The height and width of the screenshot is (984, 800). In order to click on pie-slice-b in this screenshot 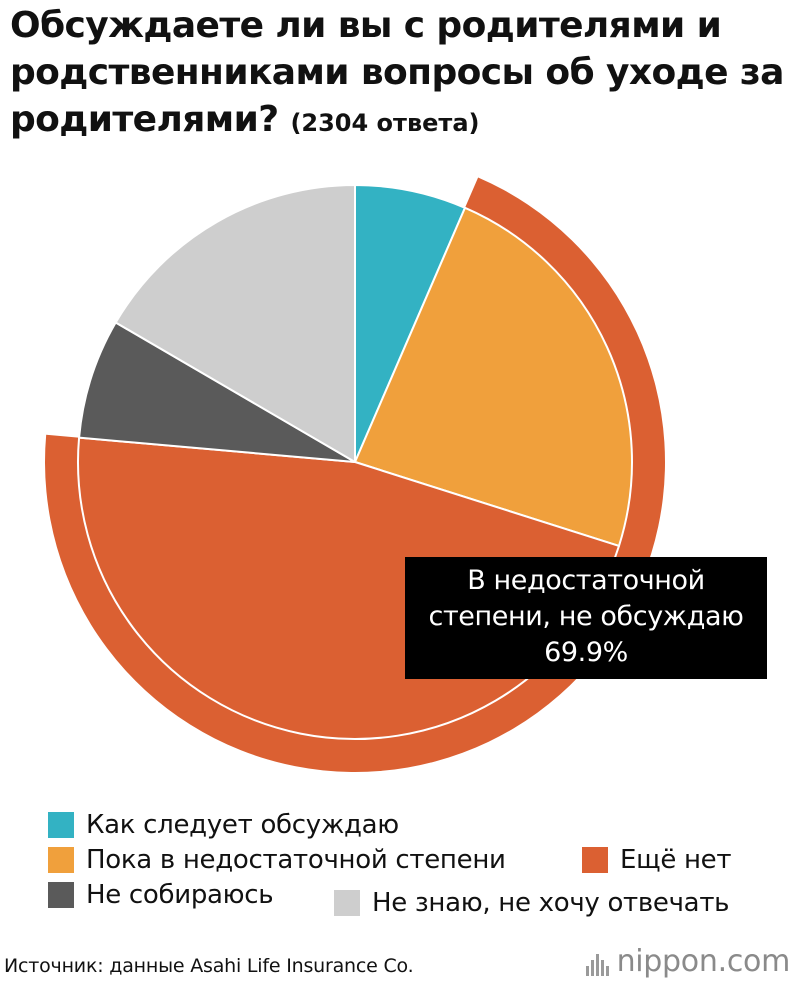, I will do `click(493, 376)`.